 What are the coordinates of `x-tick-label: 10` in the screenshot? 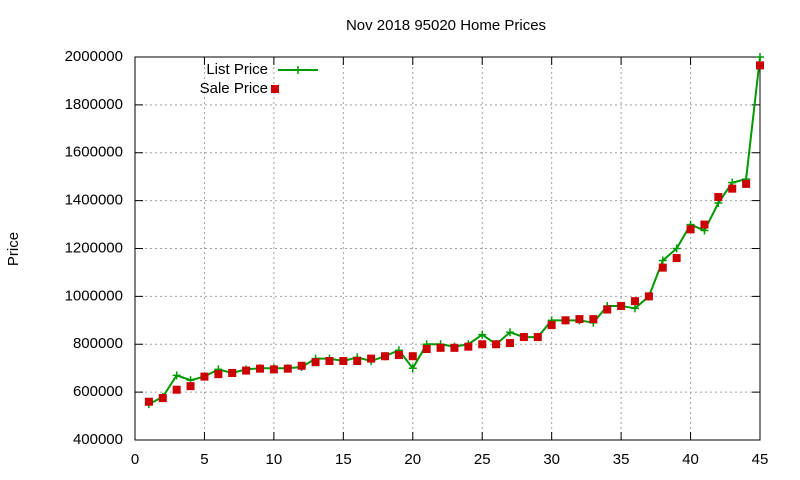 It's located at (274, 459).